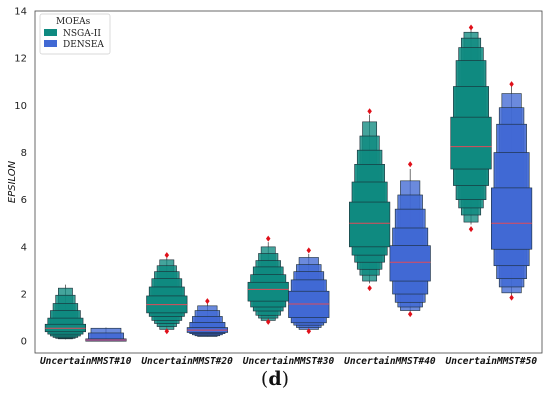 This screenshot has height=403, width=550. What do you see at coordinates (82, 34) in the screenshot?
I see `legend-label-nsga-ii: NSGA-II` at bounding box center [82, 34].